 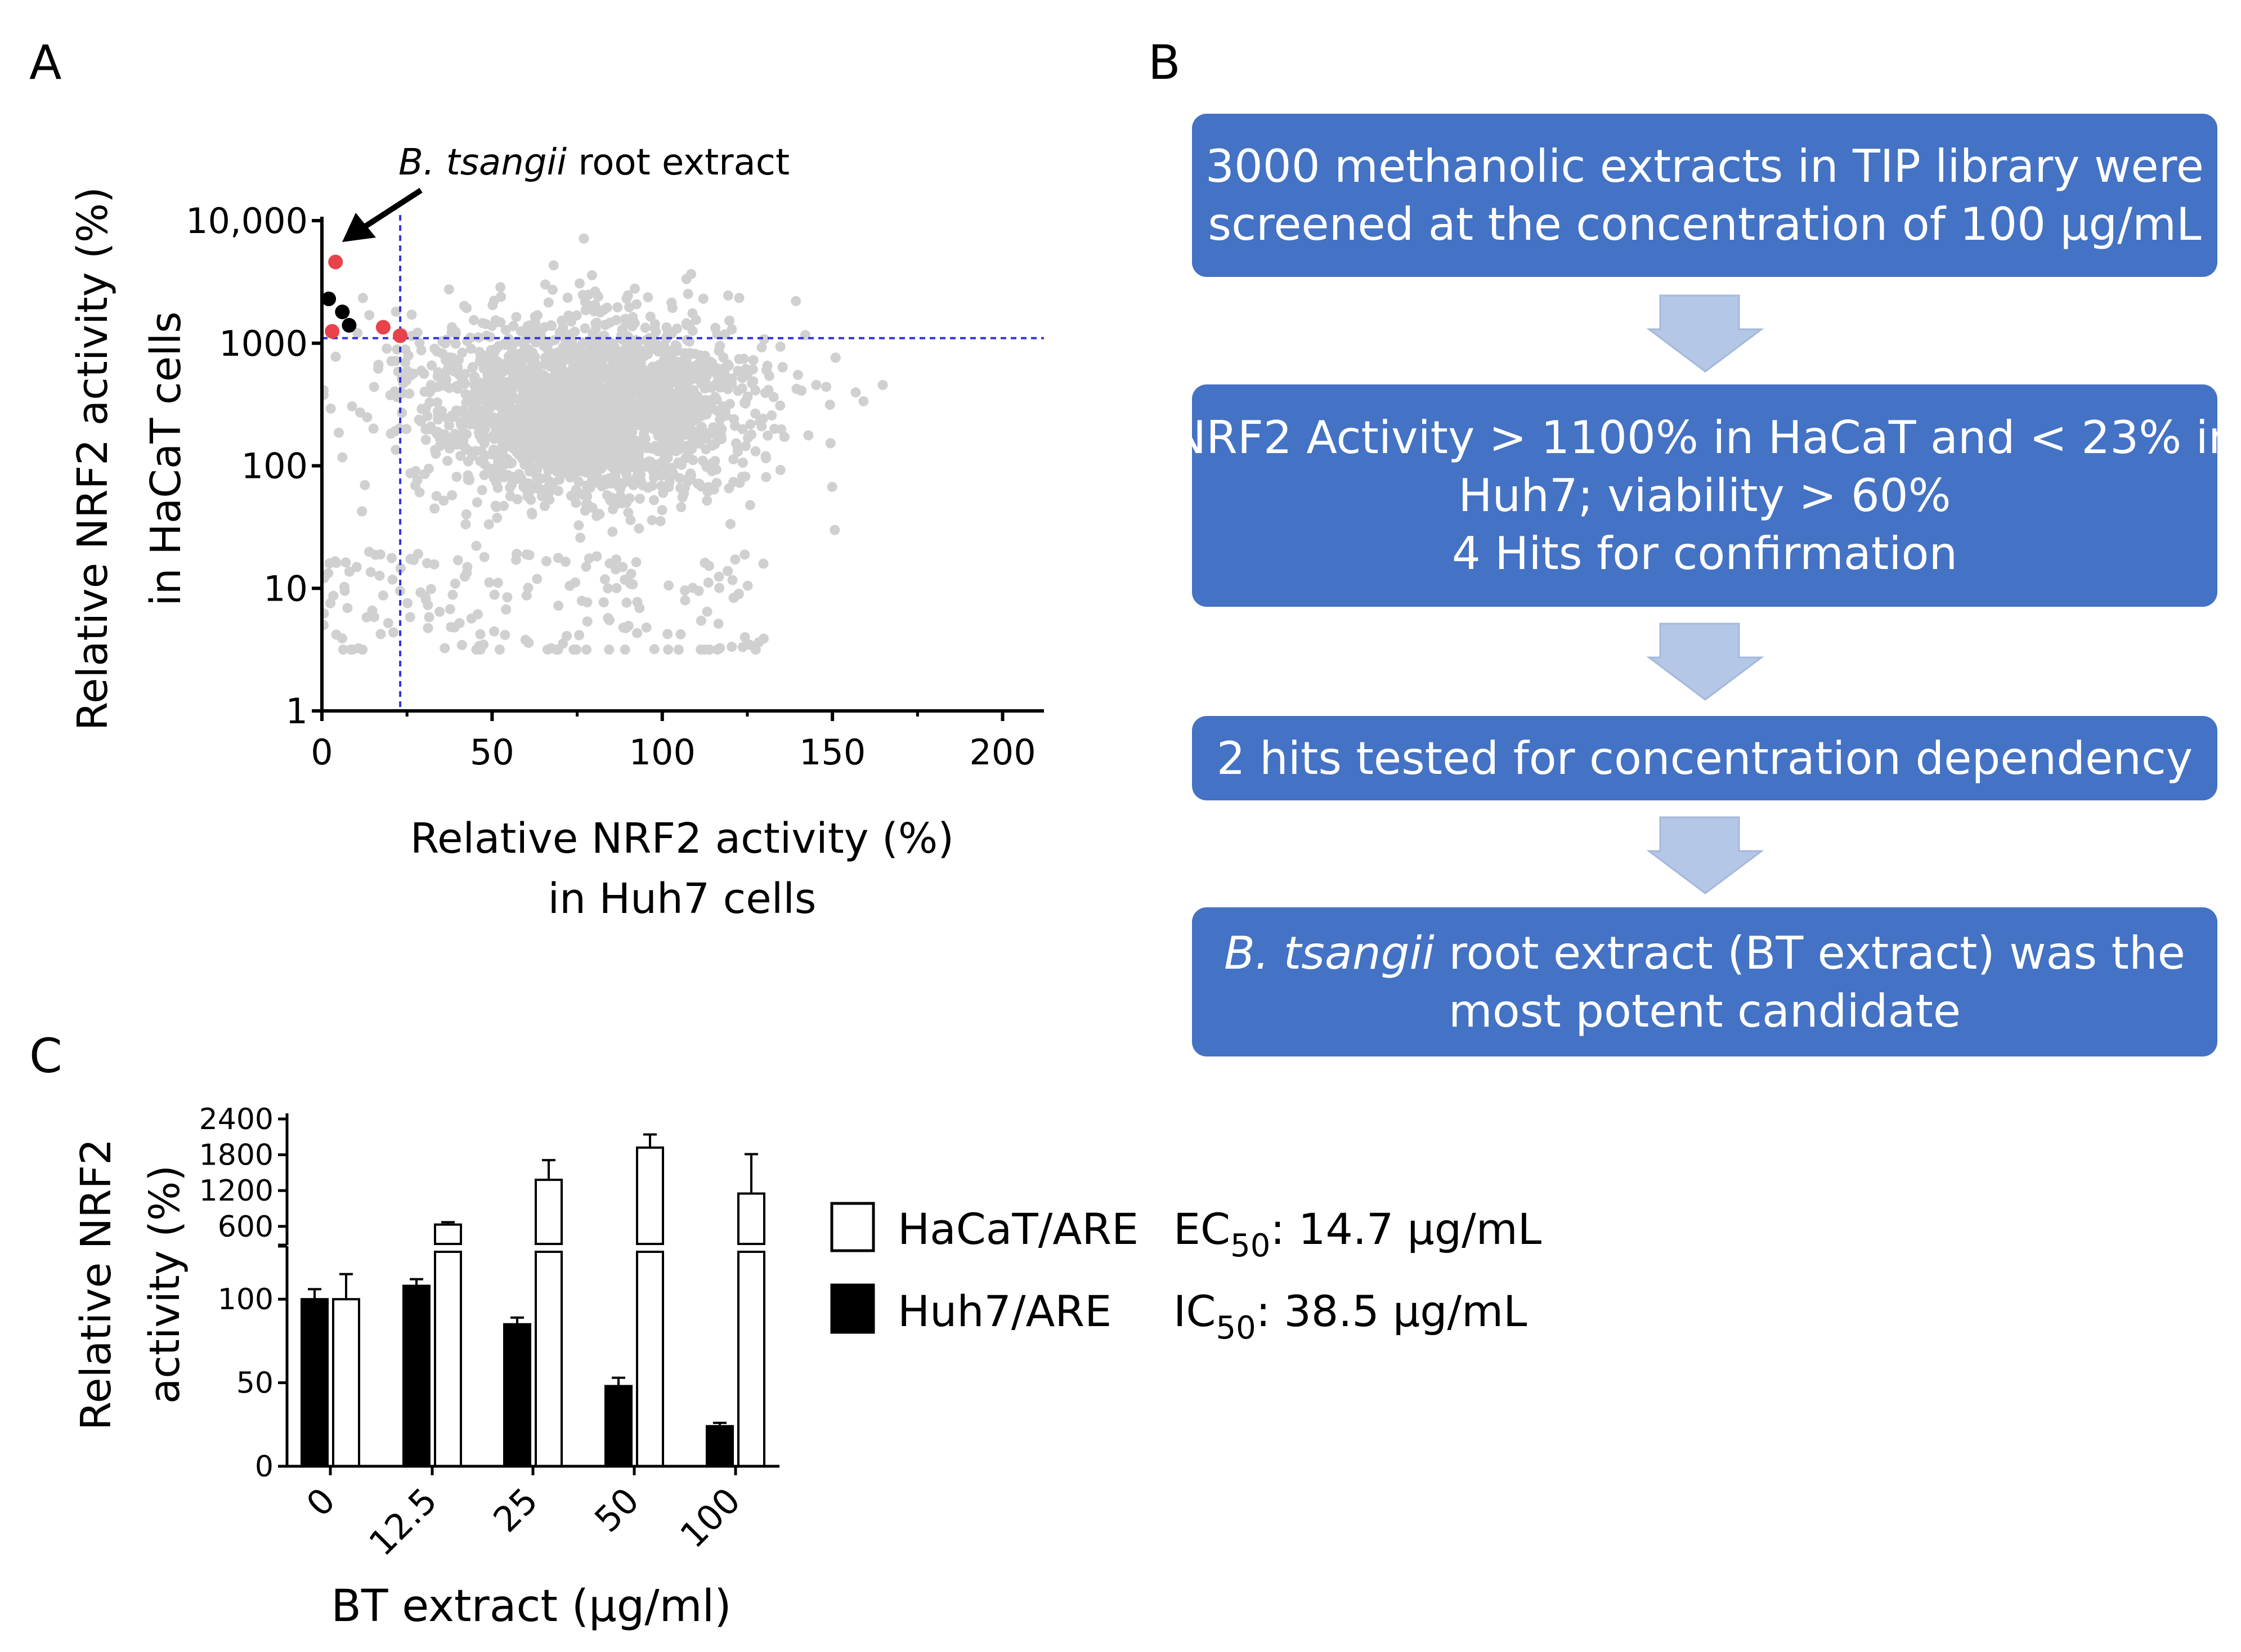 I want to click on scatter-y-label-1: Relative NRF2 activity (%), so click(x=93, y=459).